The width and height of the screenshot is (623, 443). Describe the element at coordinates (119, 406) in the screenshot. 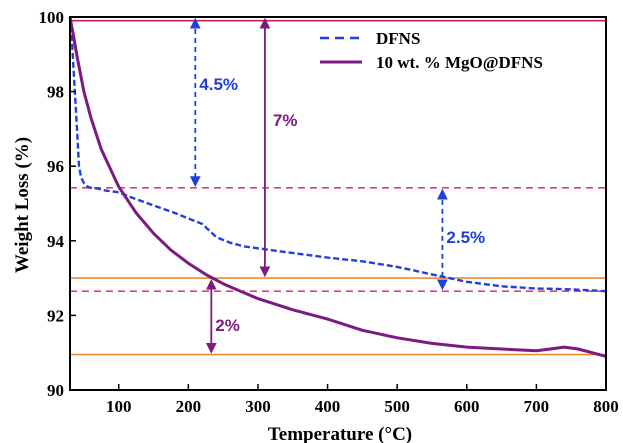

I see `x-tick-label: 100` at that location.